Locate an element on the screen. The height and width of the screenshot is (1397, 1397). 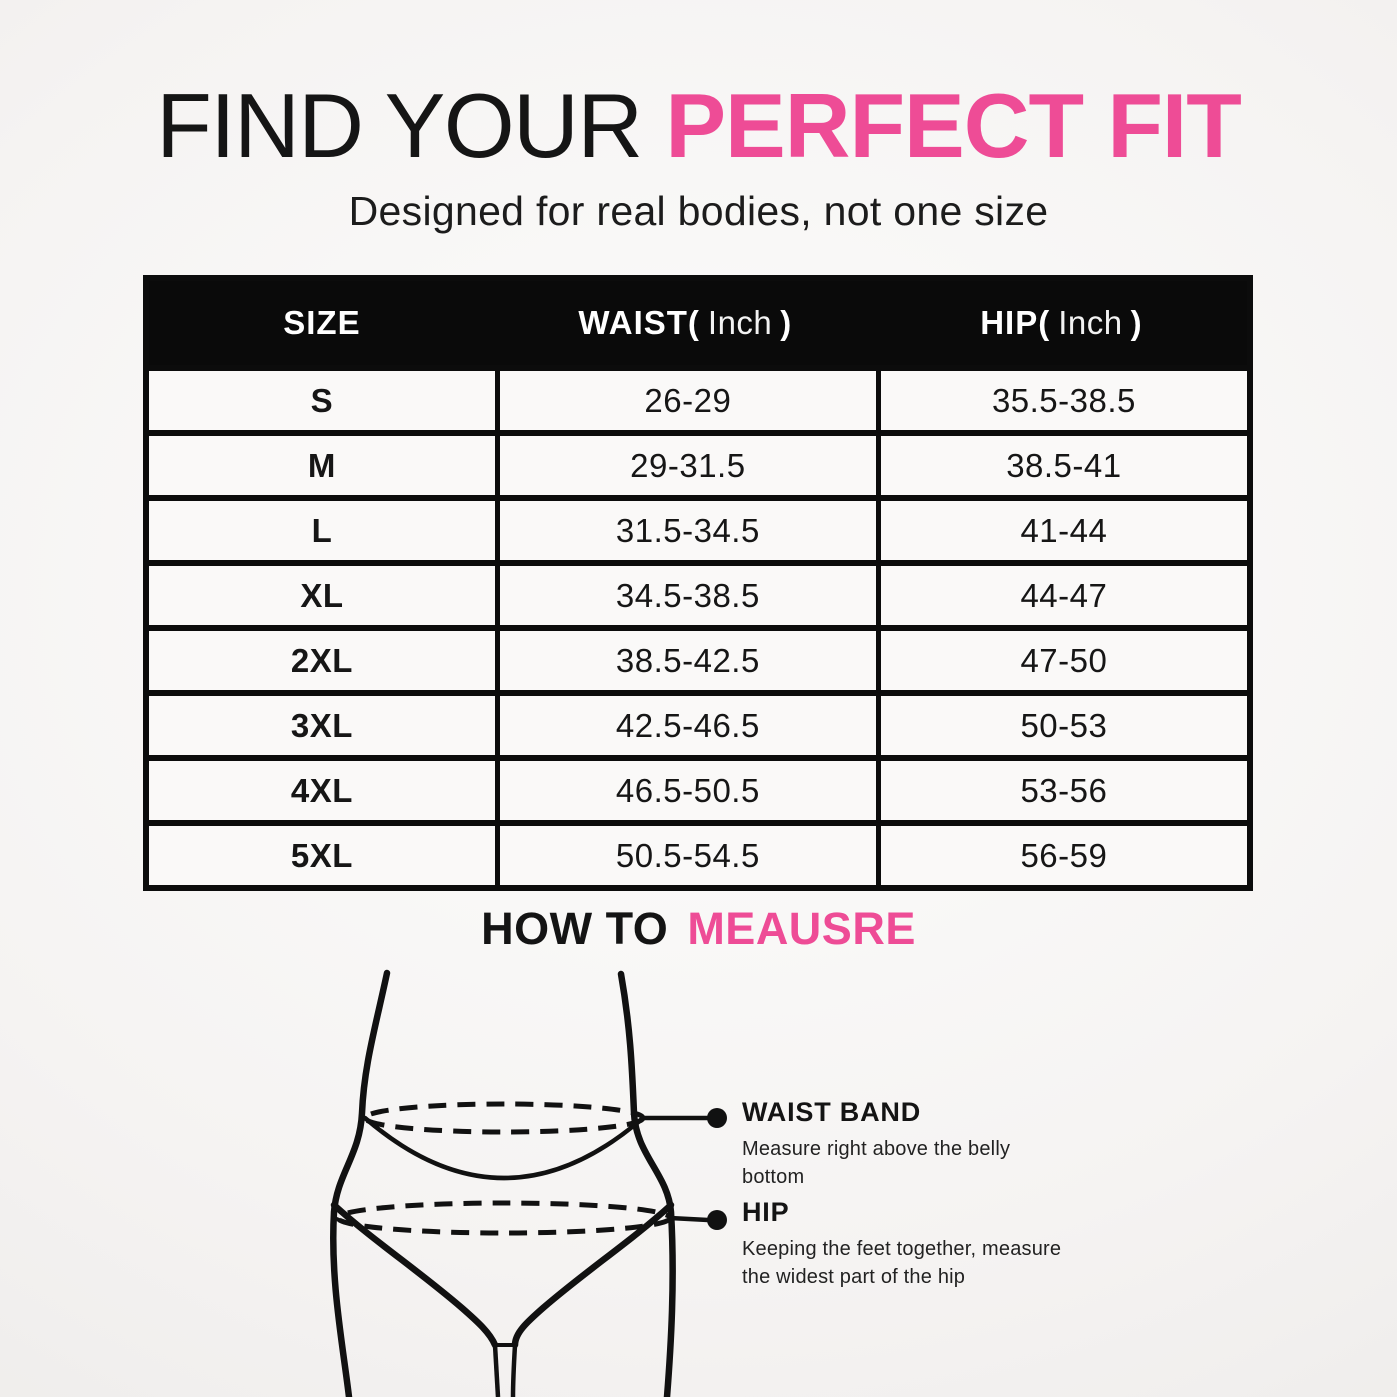
header-cell-size: SIZE is located at coordinates (322, 323).